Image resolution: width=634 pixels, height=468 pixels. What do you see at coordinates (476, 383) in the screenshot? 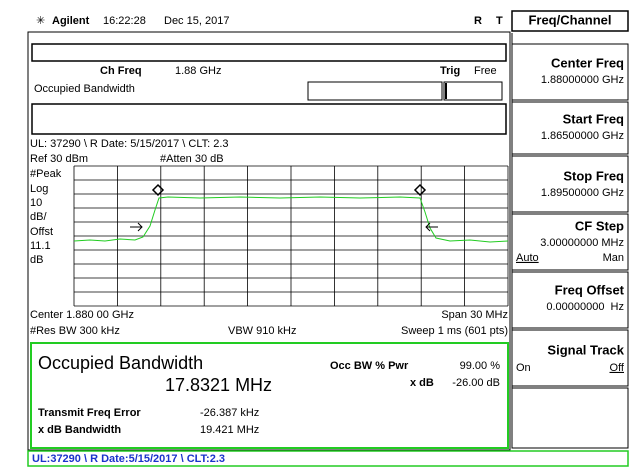
I see `xdb: -26.00 dB` at bounding box center [476, 383].